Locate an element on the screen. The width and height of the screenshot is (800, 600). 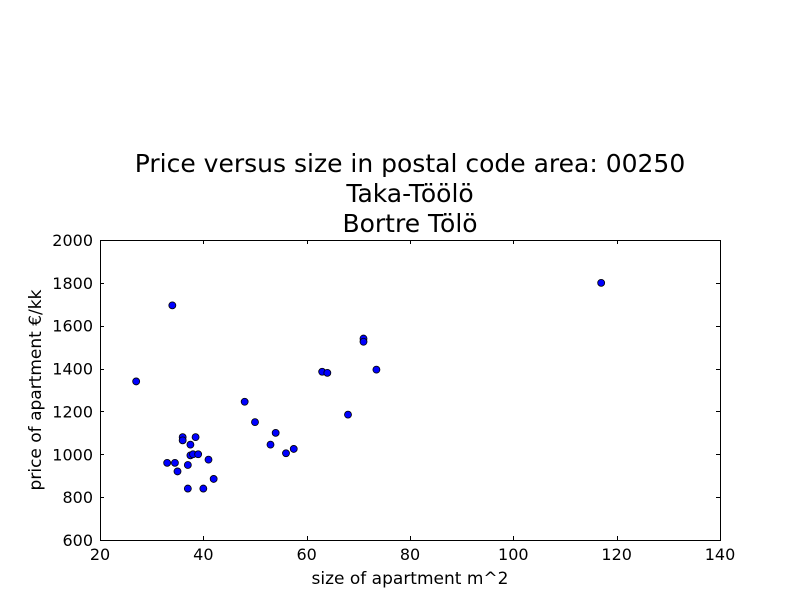
y-tick-label: 1000 is located at coordinates (72, 454).